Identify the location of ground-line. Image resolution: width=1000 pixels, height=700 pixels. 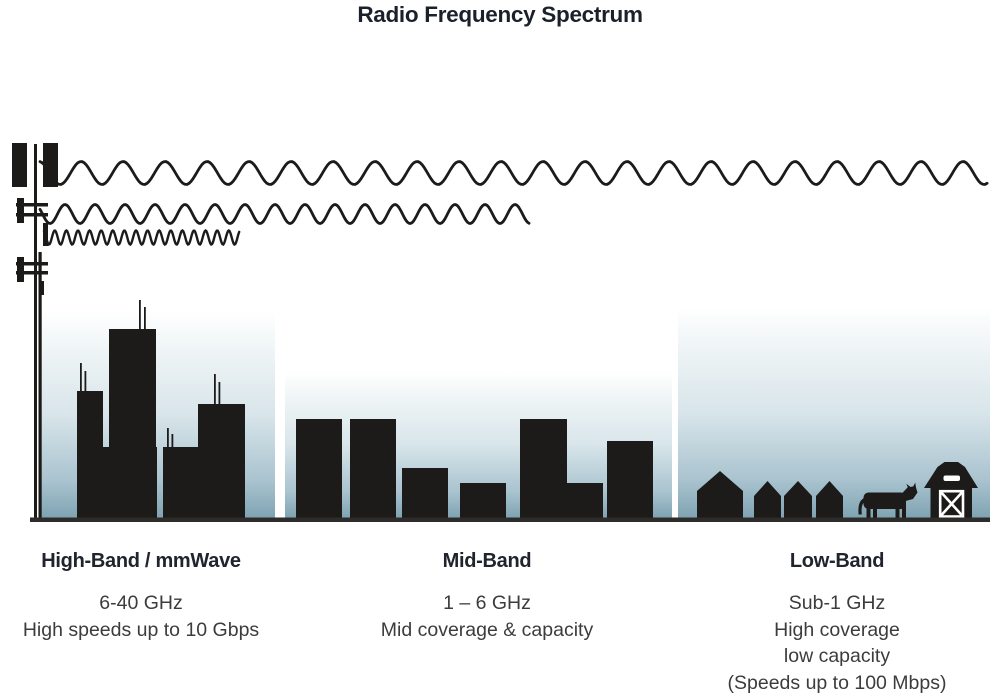
(510, 519).